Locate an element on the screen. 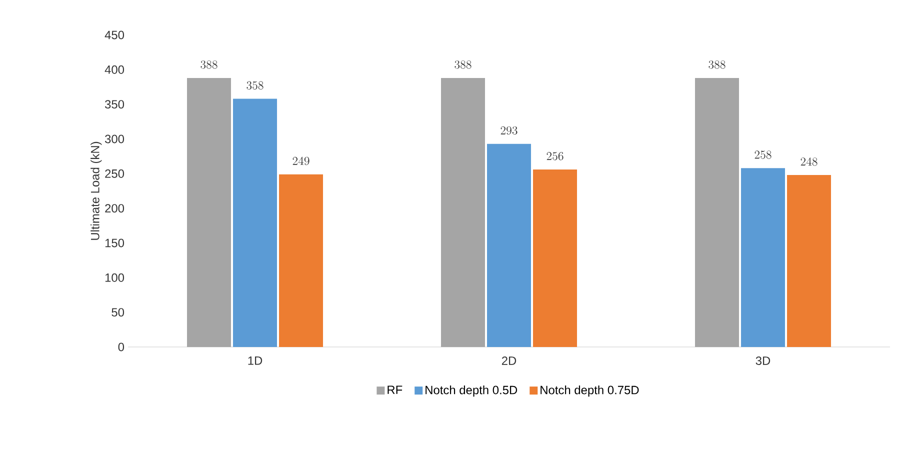 The width and height of the screenshot is (903, 458). x-tick-label: 1D is located at coordinates (255, 360).